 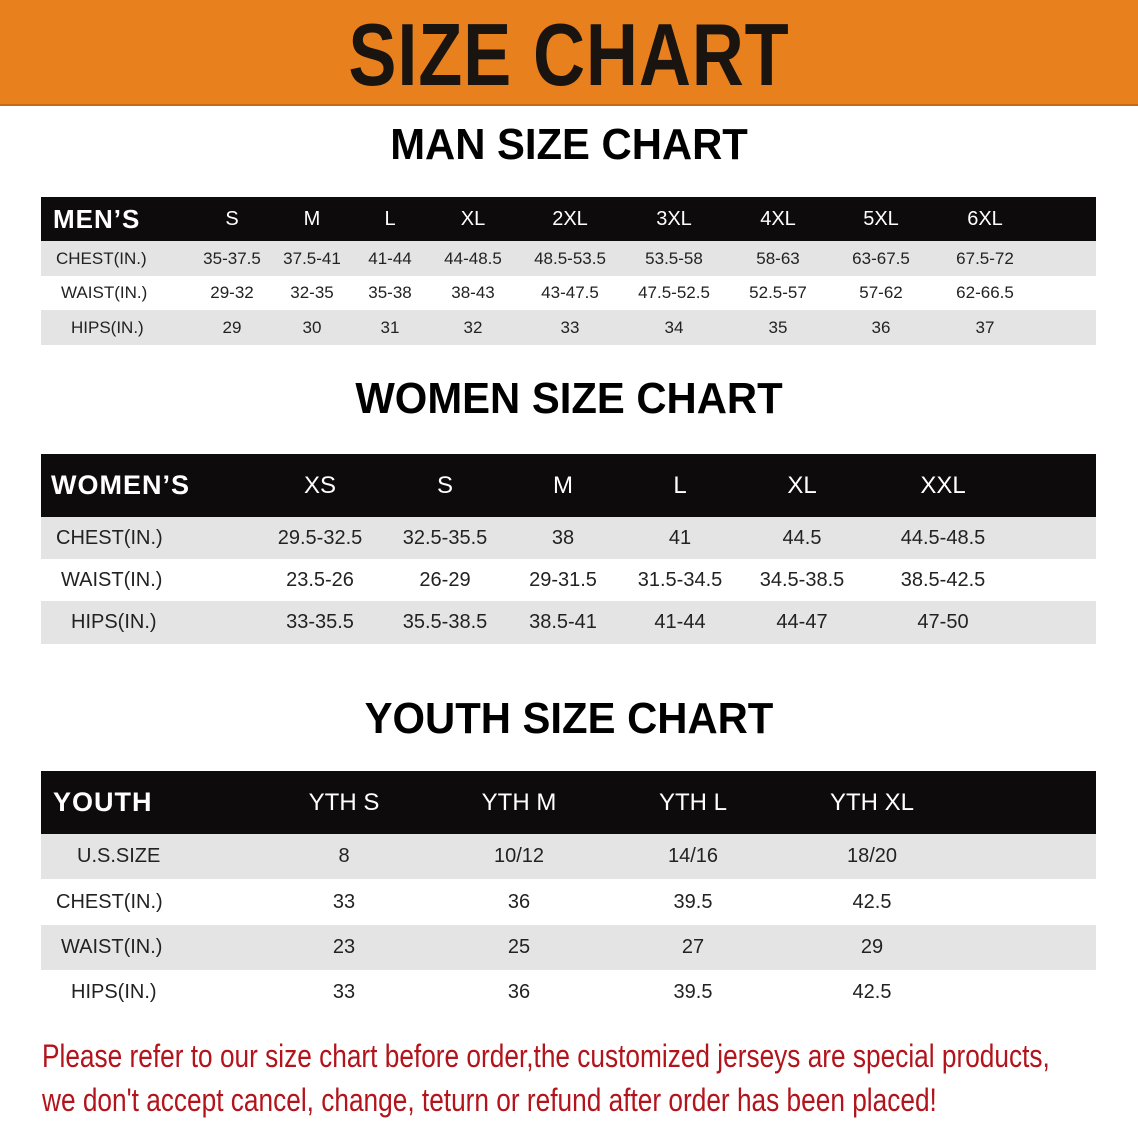 I want to click on table-cell: 43-47.5, so click(x=570, y=292).